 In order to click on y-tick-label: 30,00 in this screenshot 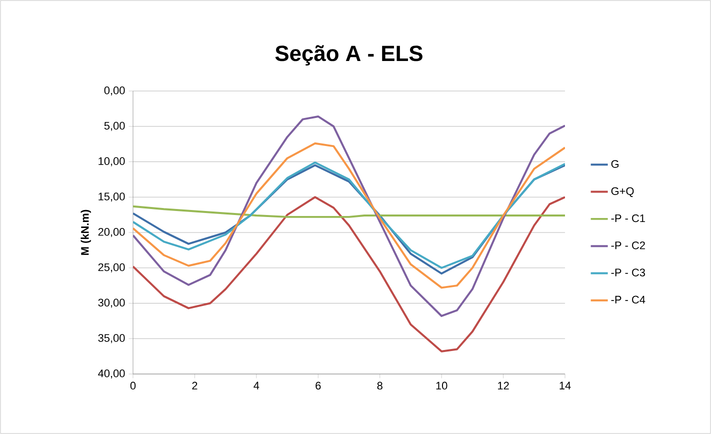, I will do `click(111, 303)`.